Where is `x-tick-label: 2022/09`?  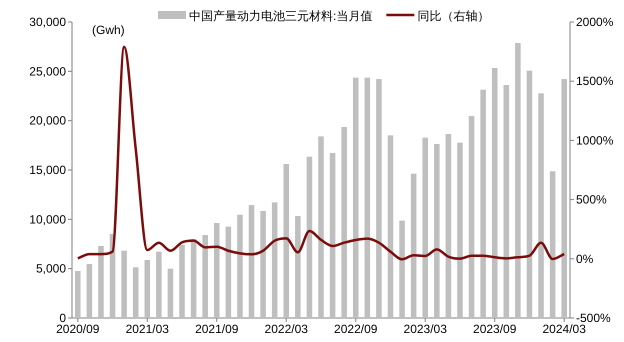 x-tick-label: 2022/09 is located at coordinates (356, 329).